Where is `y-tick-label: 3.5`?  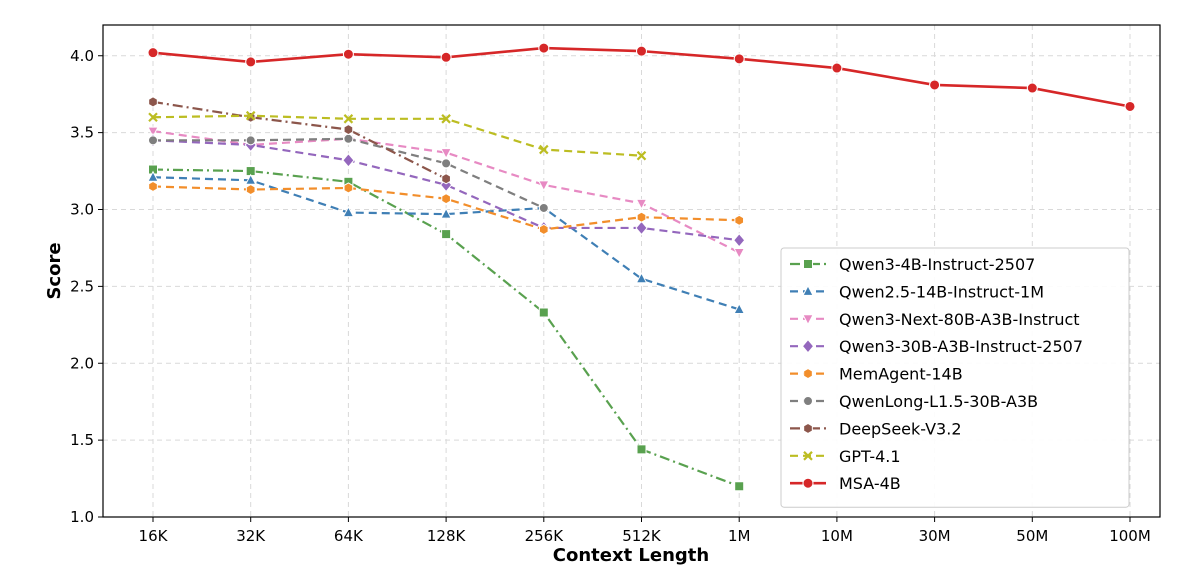
y-tick-label: 3.5 is located at coordinates (82, 133).